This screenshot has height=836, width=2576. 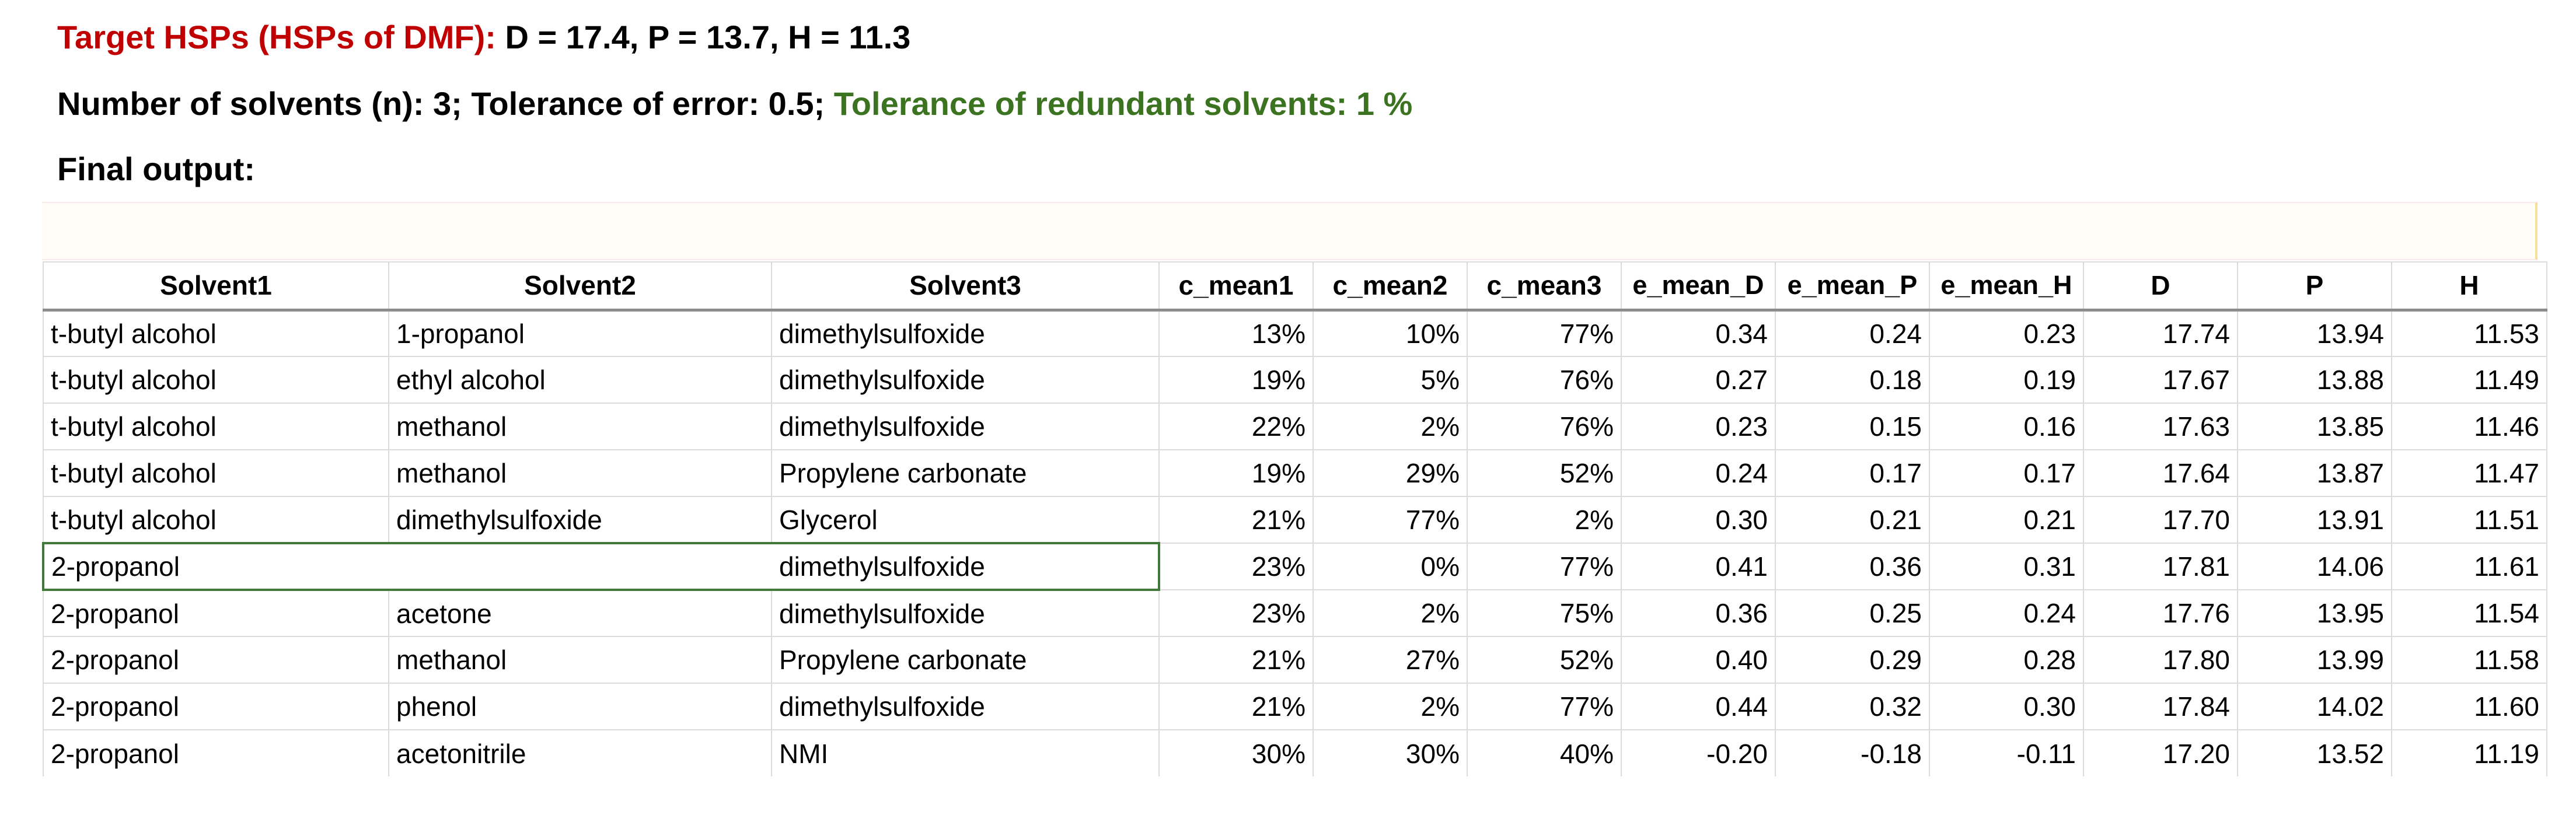 I want to click on table-cell-c-mean3: 2%, so click(x=1544, y=520).